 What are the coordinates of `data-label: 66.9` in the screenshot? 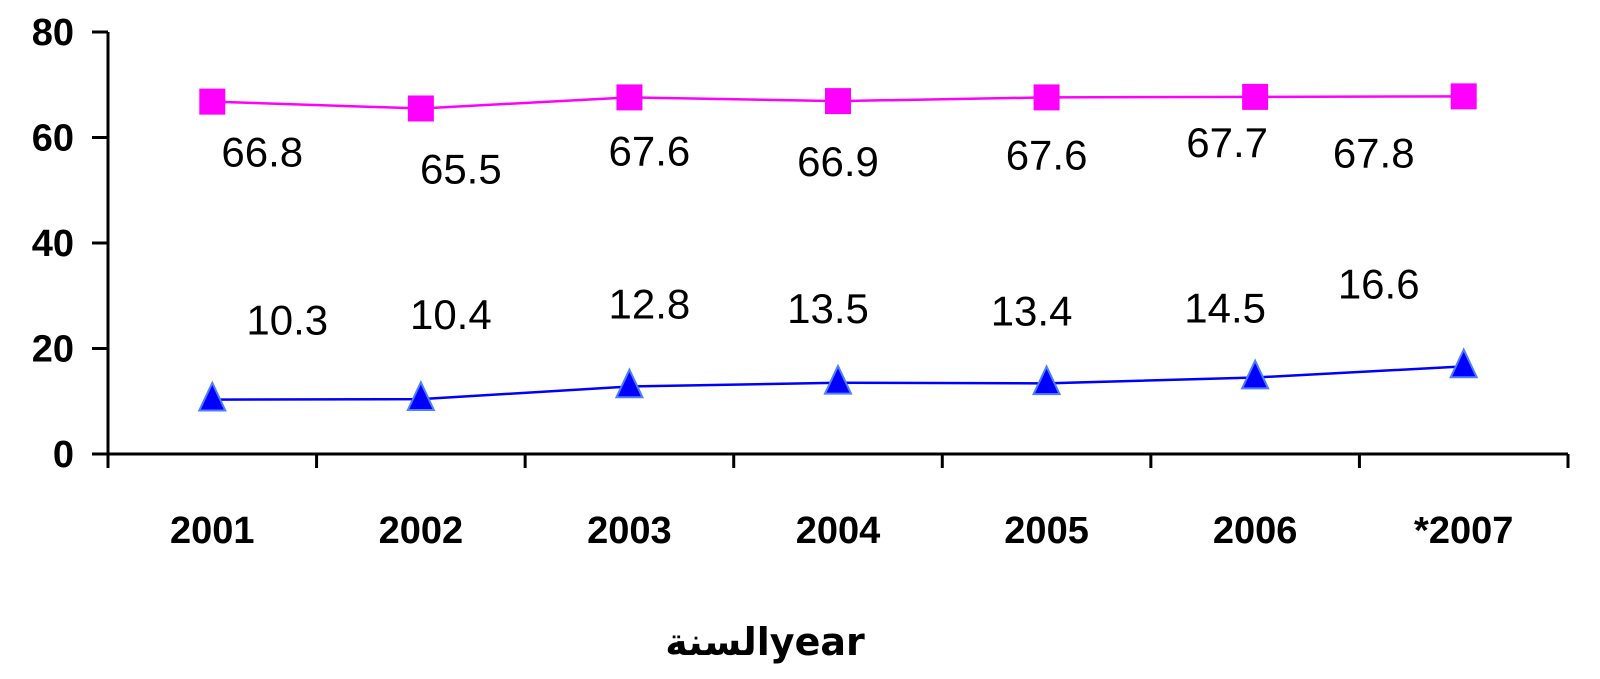 It's located at (838, 161).